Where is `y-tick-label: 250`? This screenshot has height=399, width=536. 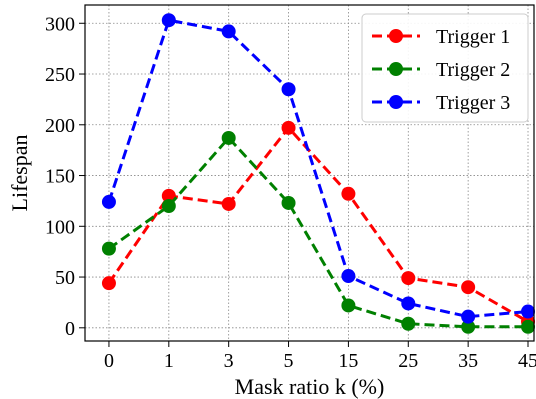
y-tick-label: 250 is located at coordinates (60, 75).